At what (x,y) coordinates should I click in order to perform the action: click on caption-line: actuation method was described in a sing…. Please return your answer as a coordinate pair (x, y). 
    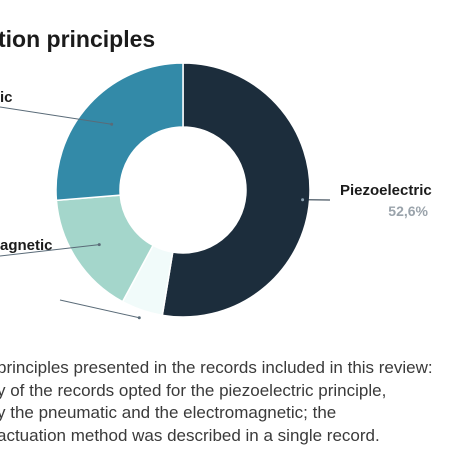
    Looking at the image, I should click on (190, 435).